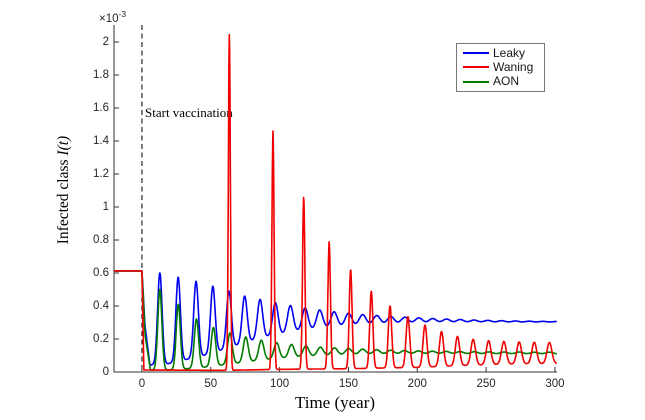 This screenshot has width=645, height=420. Describe the element at coordinates (335, 402) in the screenshot. I see `x-axis-label: Time (year)` at that location.